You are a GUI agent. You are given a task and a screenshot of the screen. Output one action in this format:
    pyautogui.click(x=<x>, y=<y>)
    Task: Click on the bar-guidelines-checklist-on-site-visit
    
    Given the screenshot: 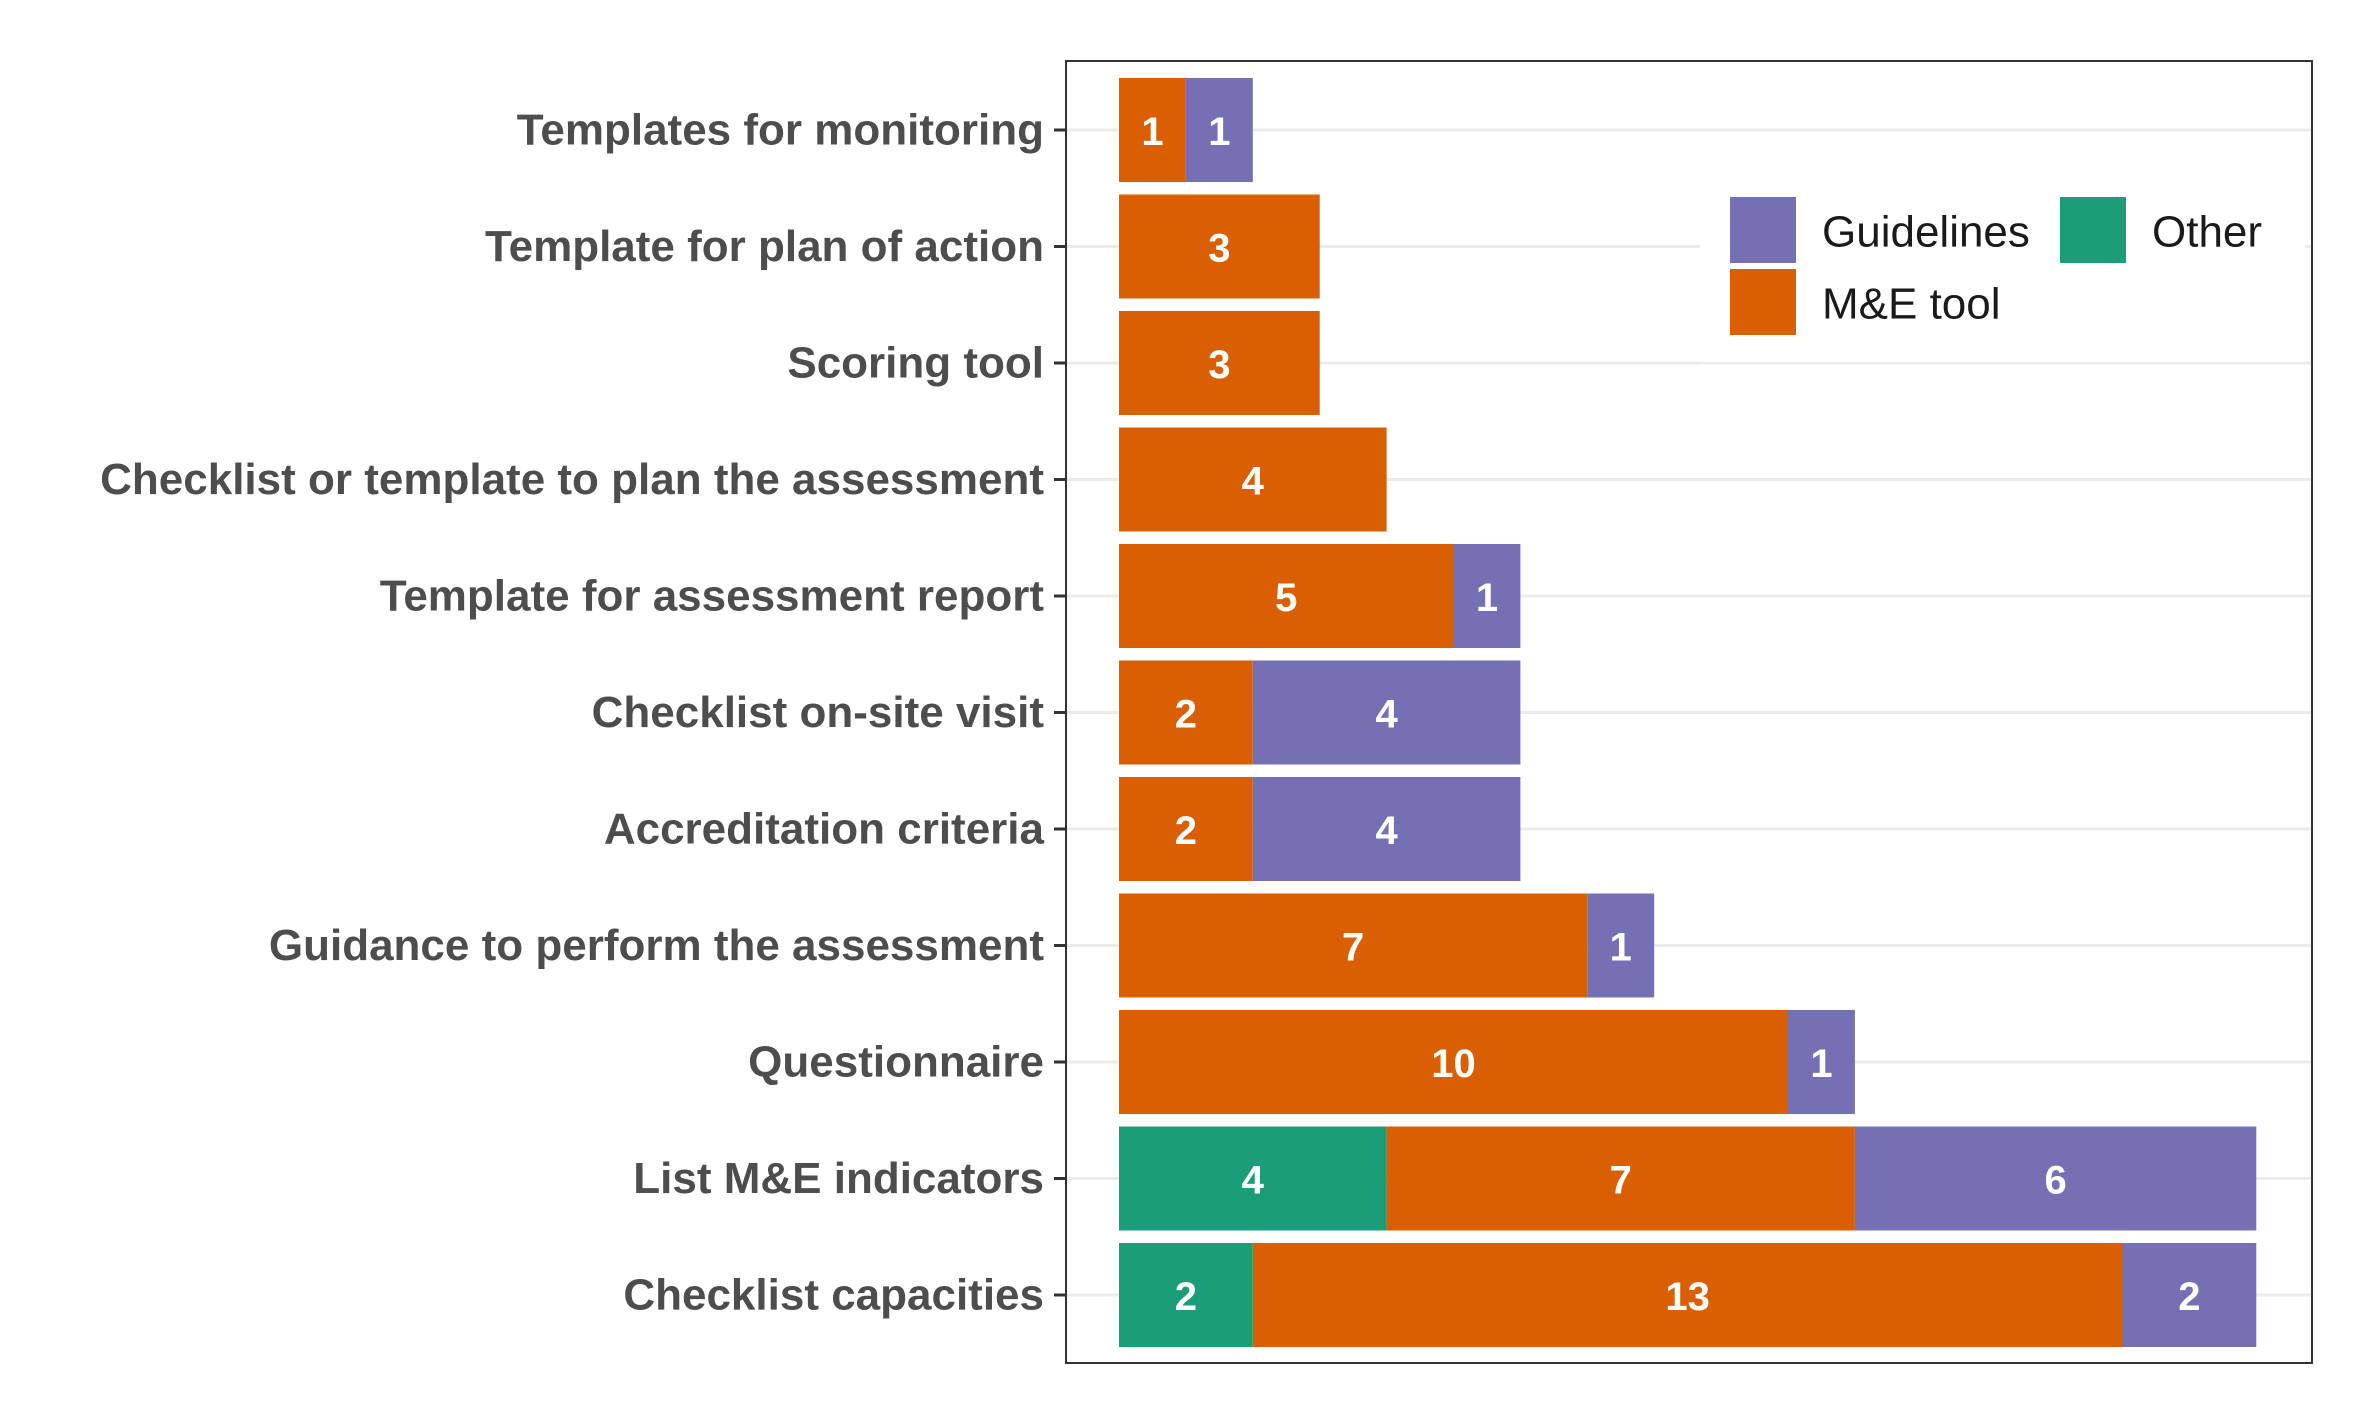 What is the action you would take?
    pyautogui.click(x=1386, y=712)
    